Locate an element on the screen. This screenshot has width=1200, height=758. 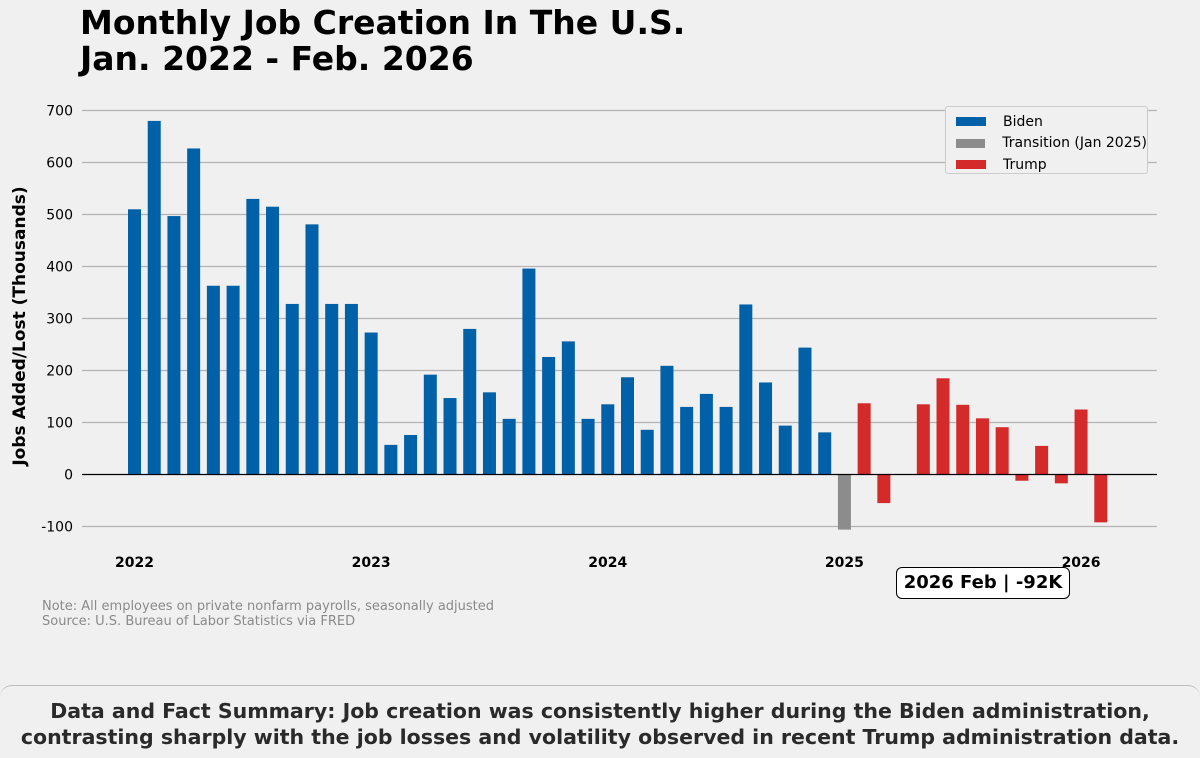
chart-title: Monthly Job Creation In The U.S. is located at coordinates (383, 22).